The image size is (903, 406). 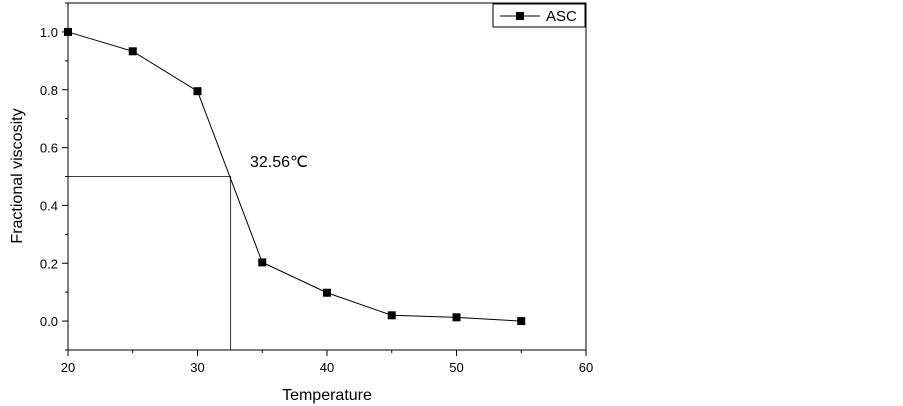 I want to click on x-tick-label: 30, so click(x=197, y=367).